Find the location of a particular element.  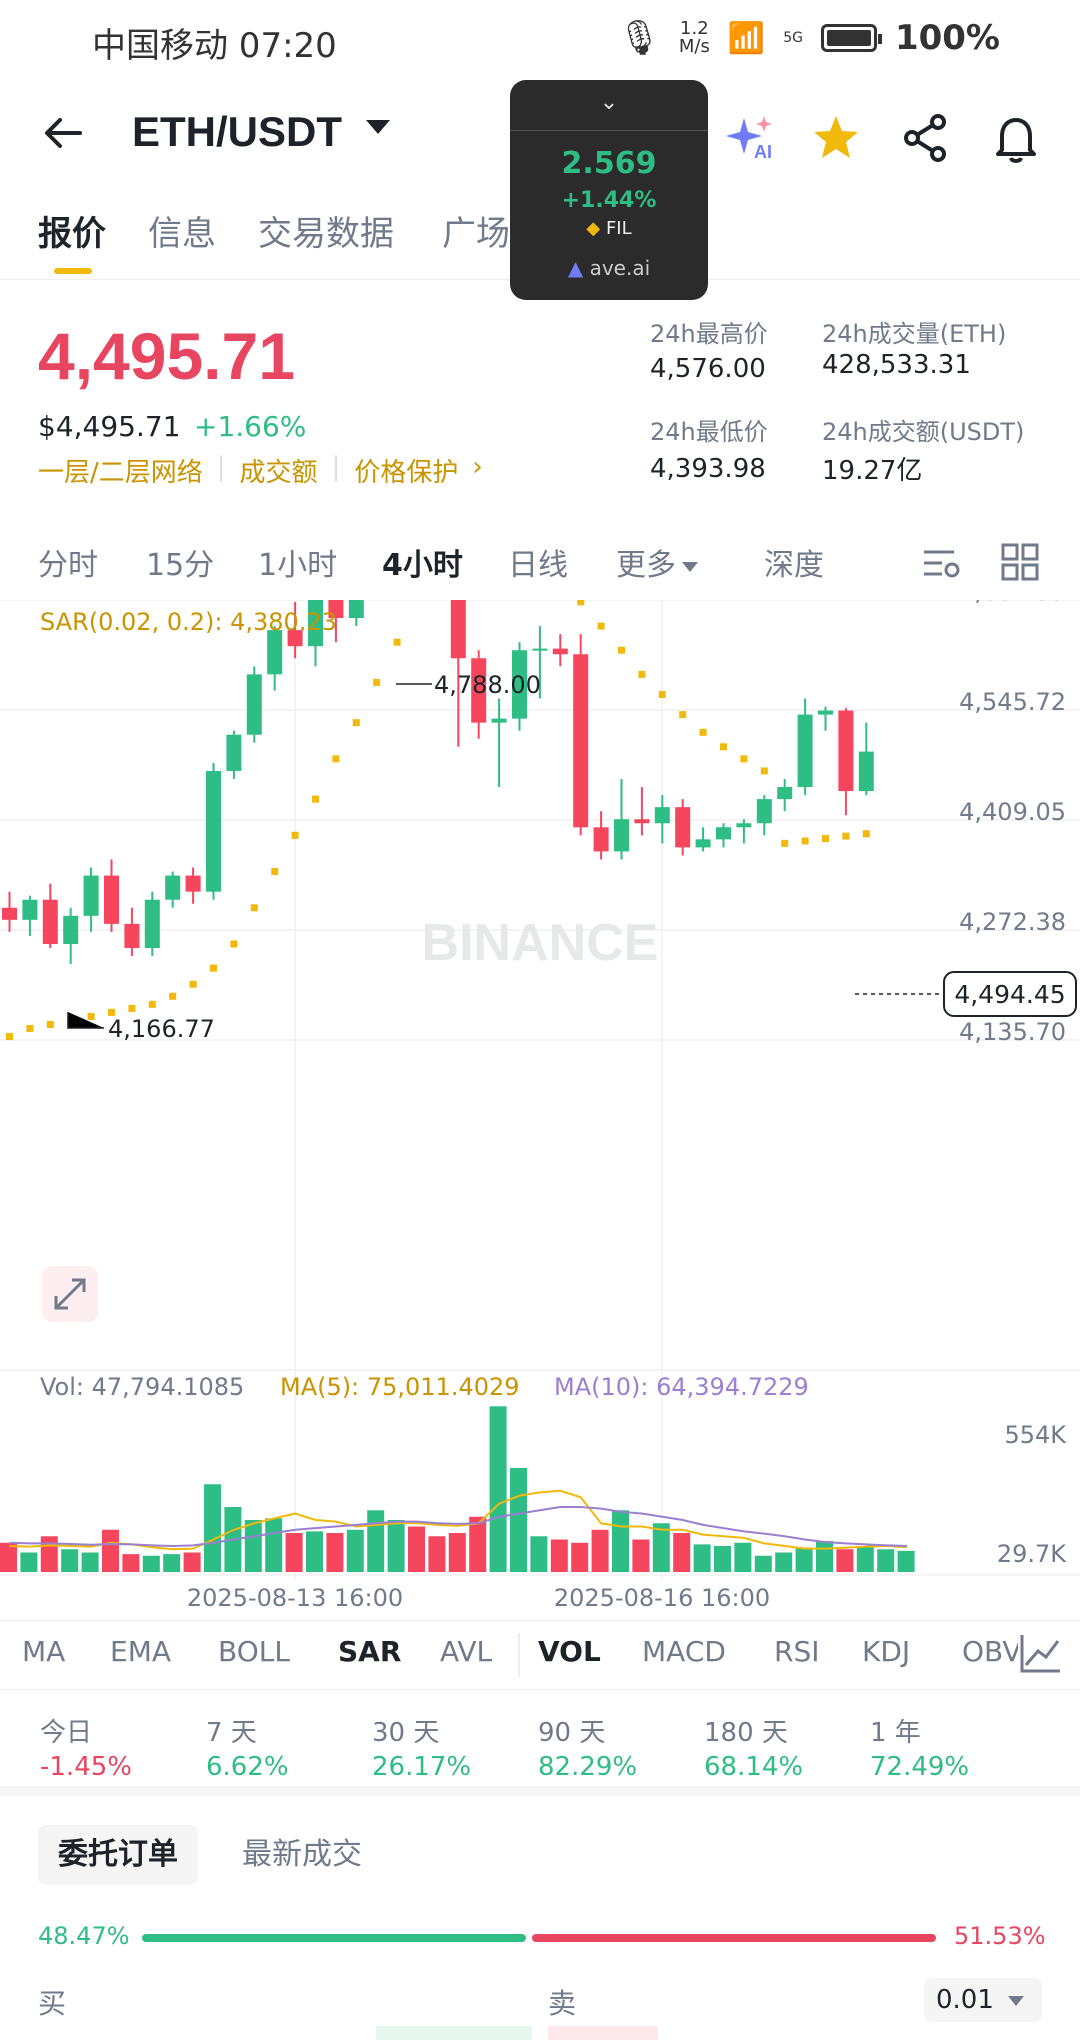

ind-ema: EMA is located at coordinates (141, 1651).